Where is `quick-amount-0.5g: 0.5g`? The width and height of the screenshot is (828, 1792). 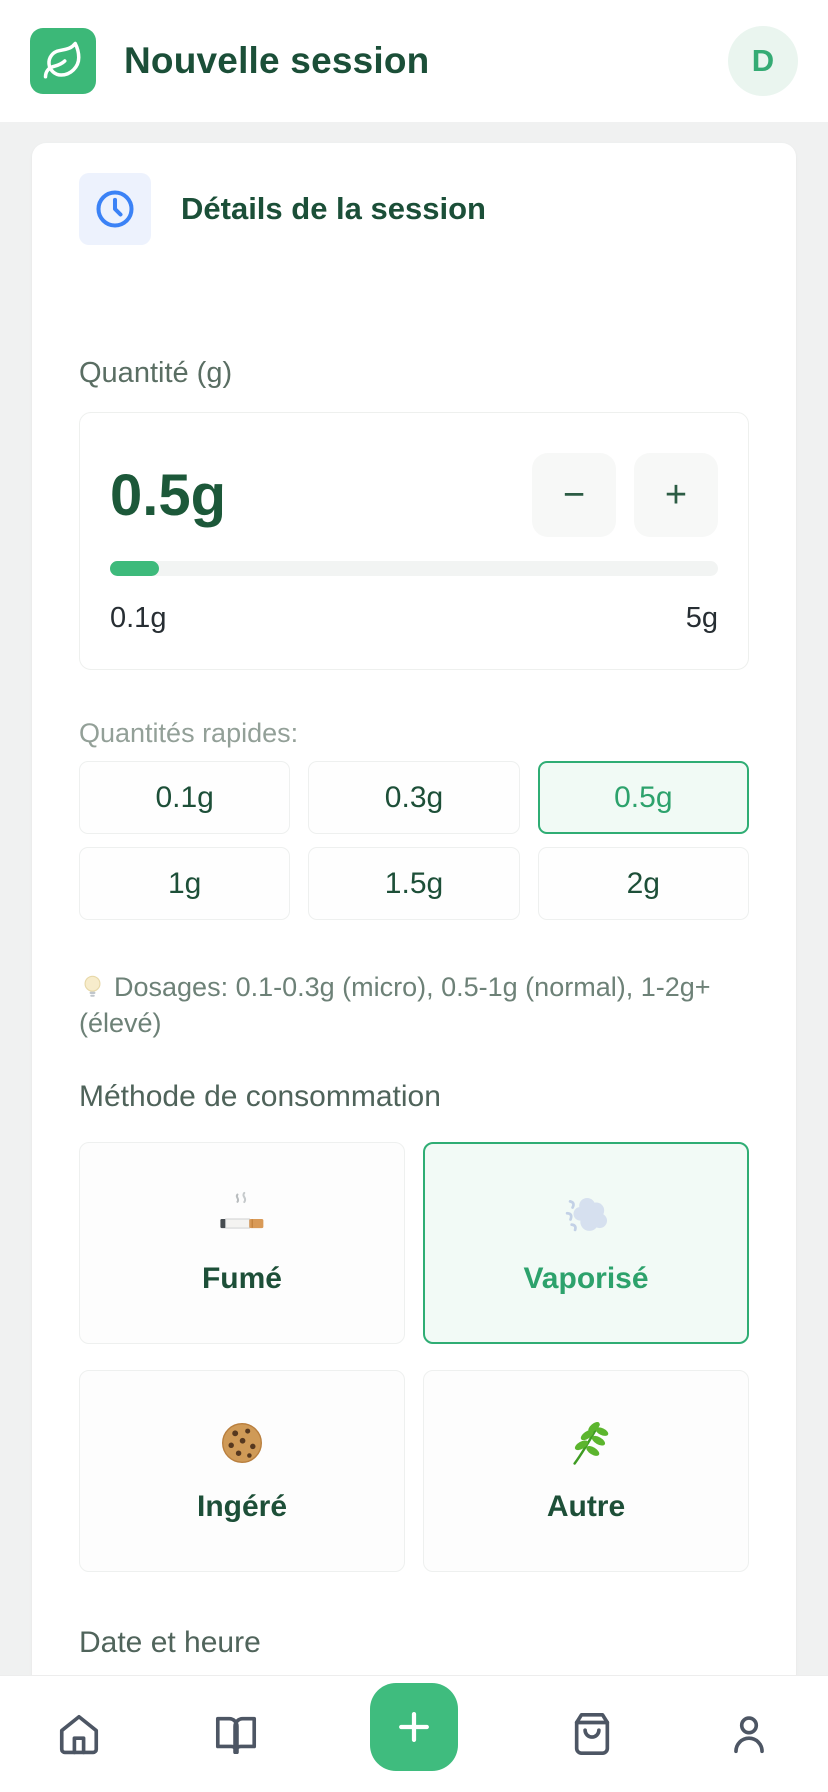
quick-amount-0.5g: 0.5g is located at coordinates (643, 797).